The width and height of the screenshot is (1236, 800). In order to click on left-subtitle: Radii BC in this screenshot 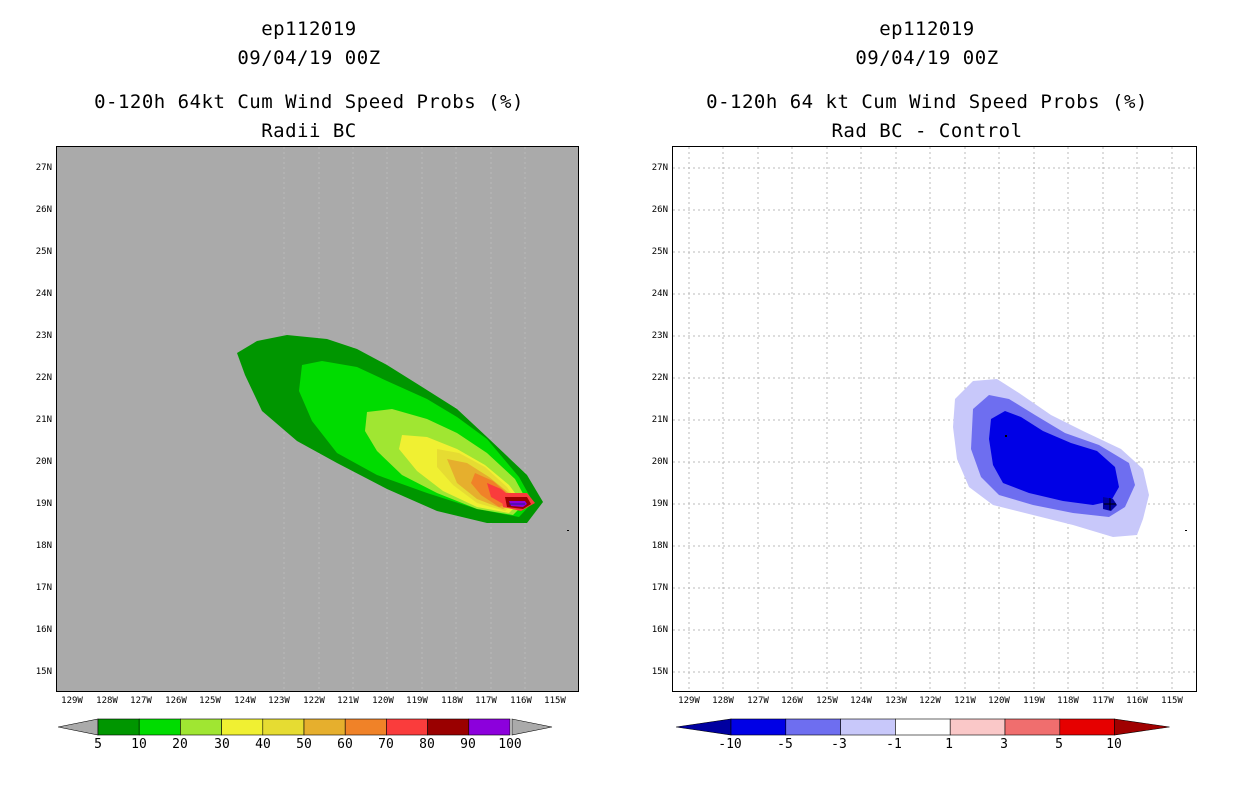, I will do `click(309, 131)`.